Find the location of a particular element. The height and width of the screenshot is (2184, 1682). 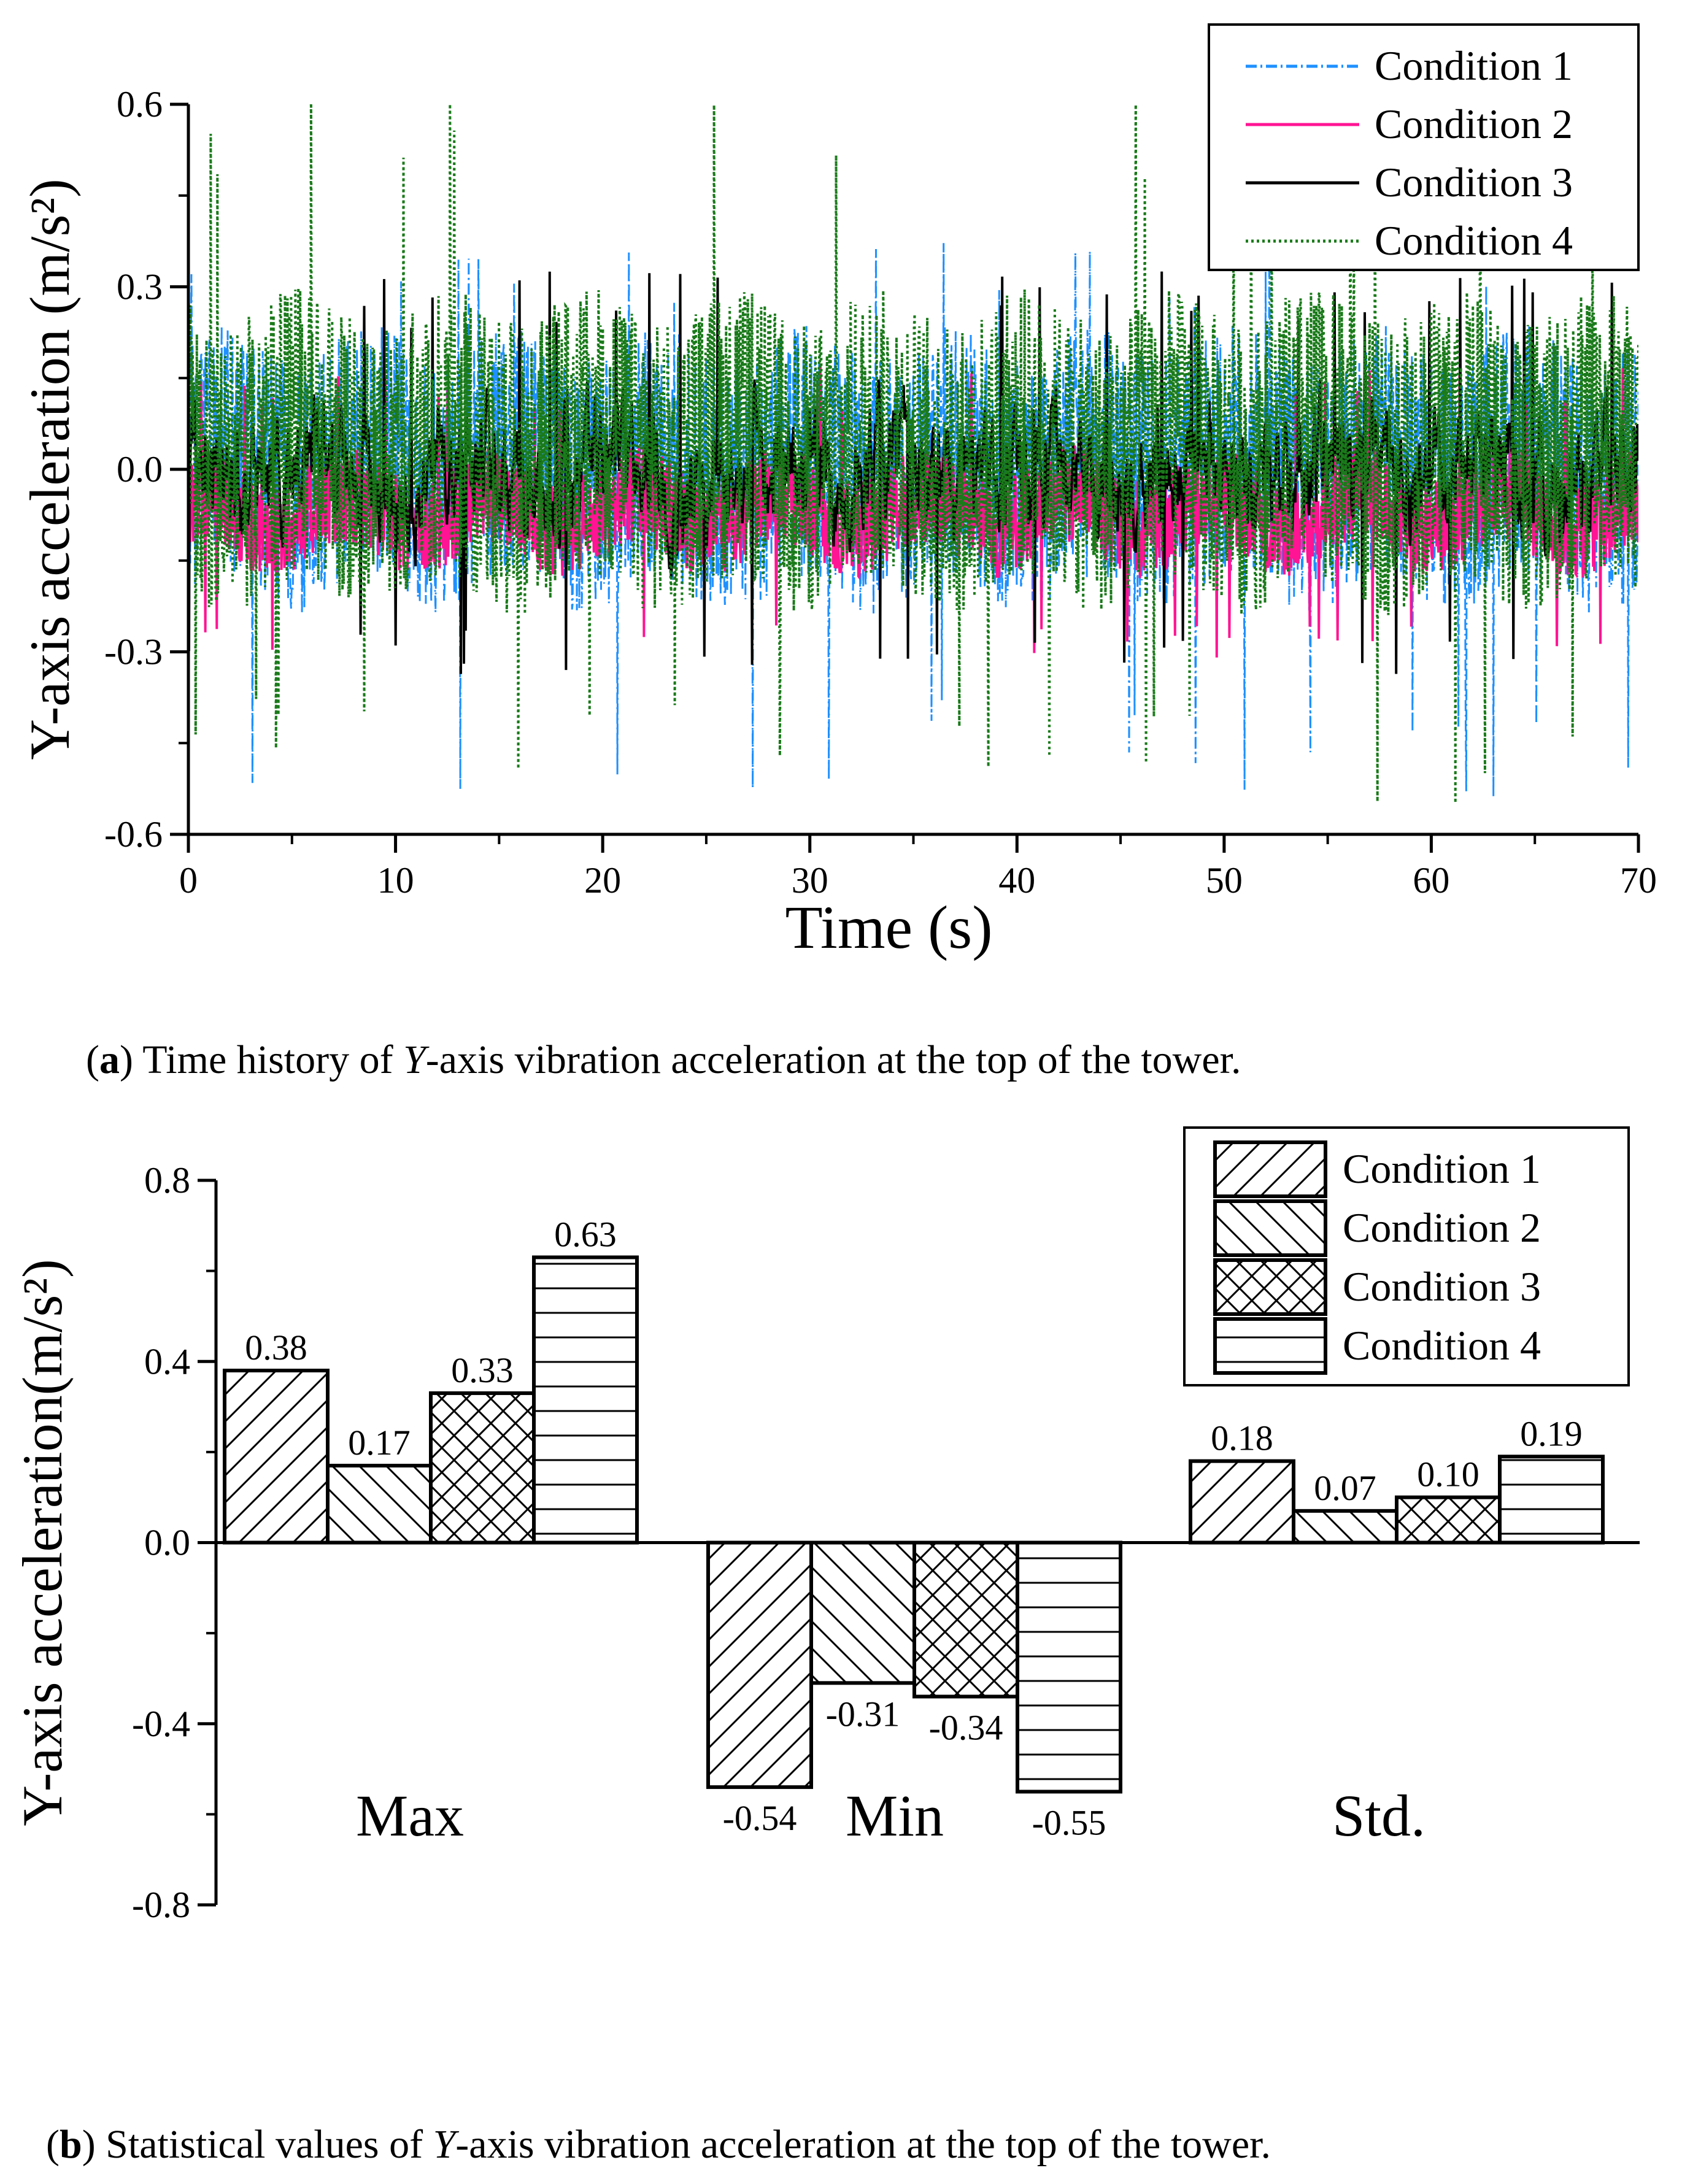

category-label-max: Max is located at coordinates (410, 1815).